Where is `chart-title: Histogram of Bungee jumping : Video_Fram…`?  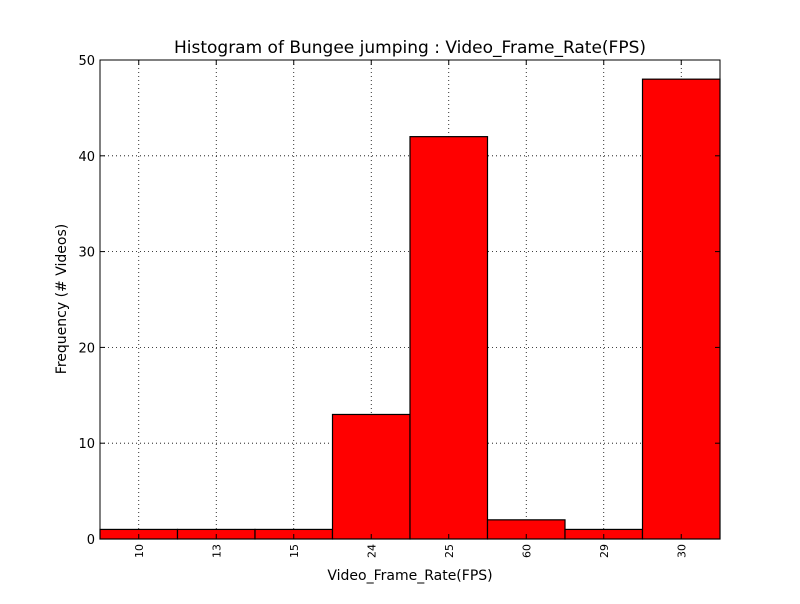 chart-title: Histogram of Bungee jumping : Video_Fram… is located at coordinates (410, 48).